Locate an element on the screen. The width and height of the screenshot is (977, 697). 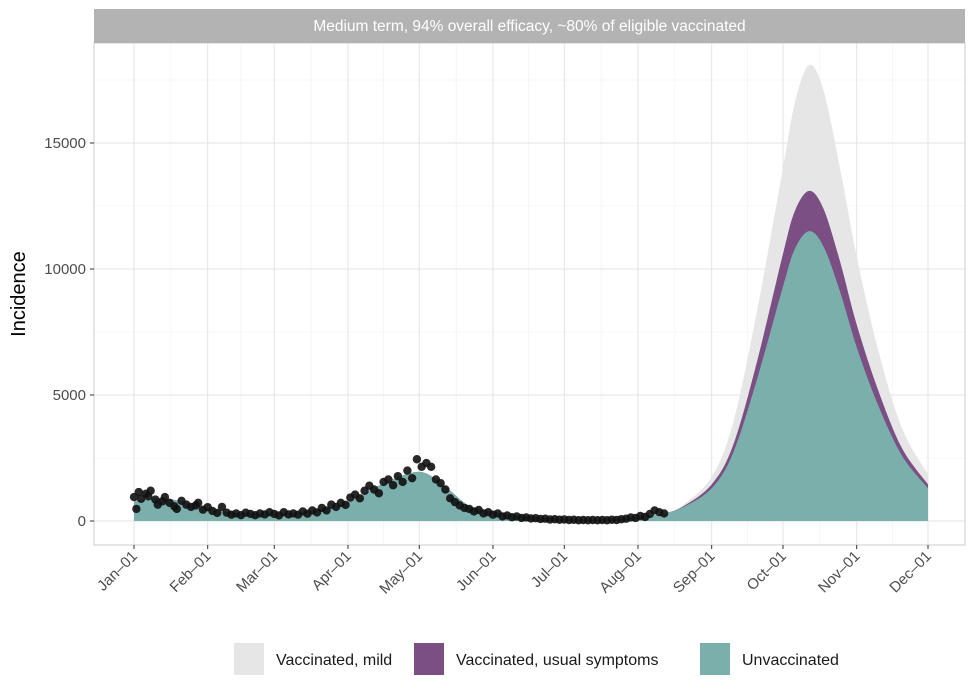
x-tick-label: Dec–01 is located at coordinates (910, 572).